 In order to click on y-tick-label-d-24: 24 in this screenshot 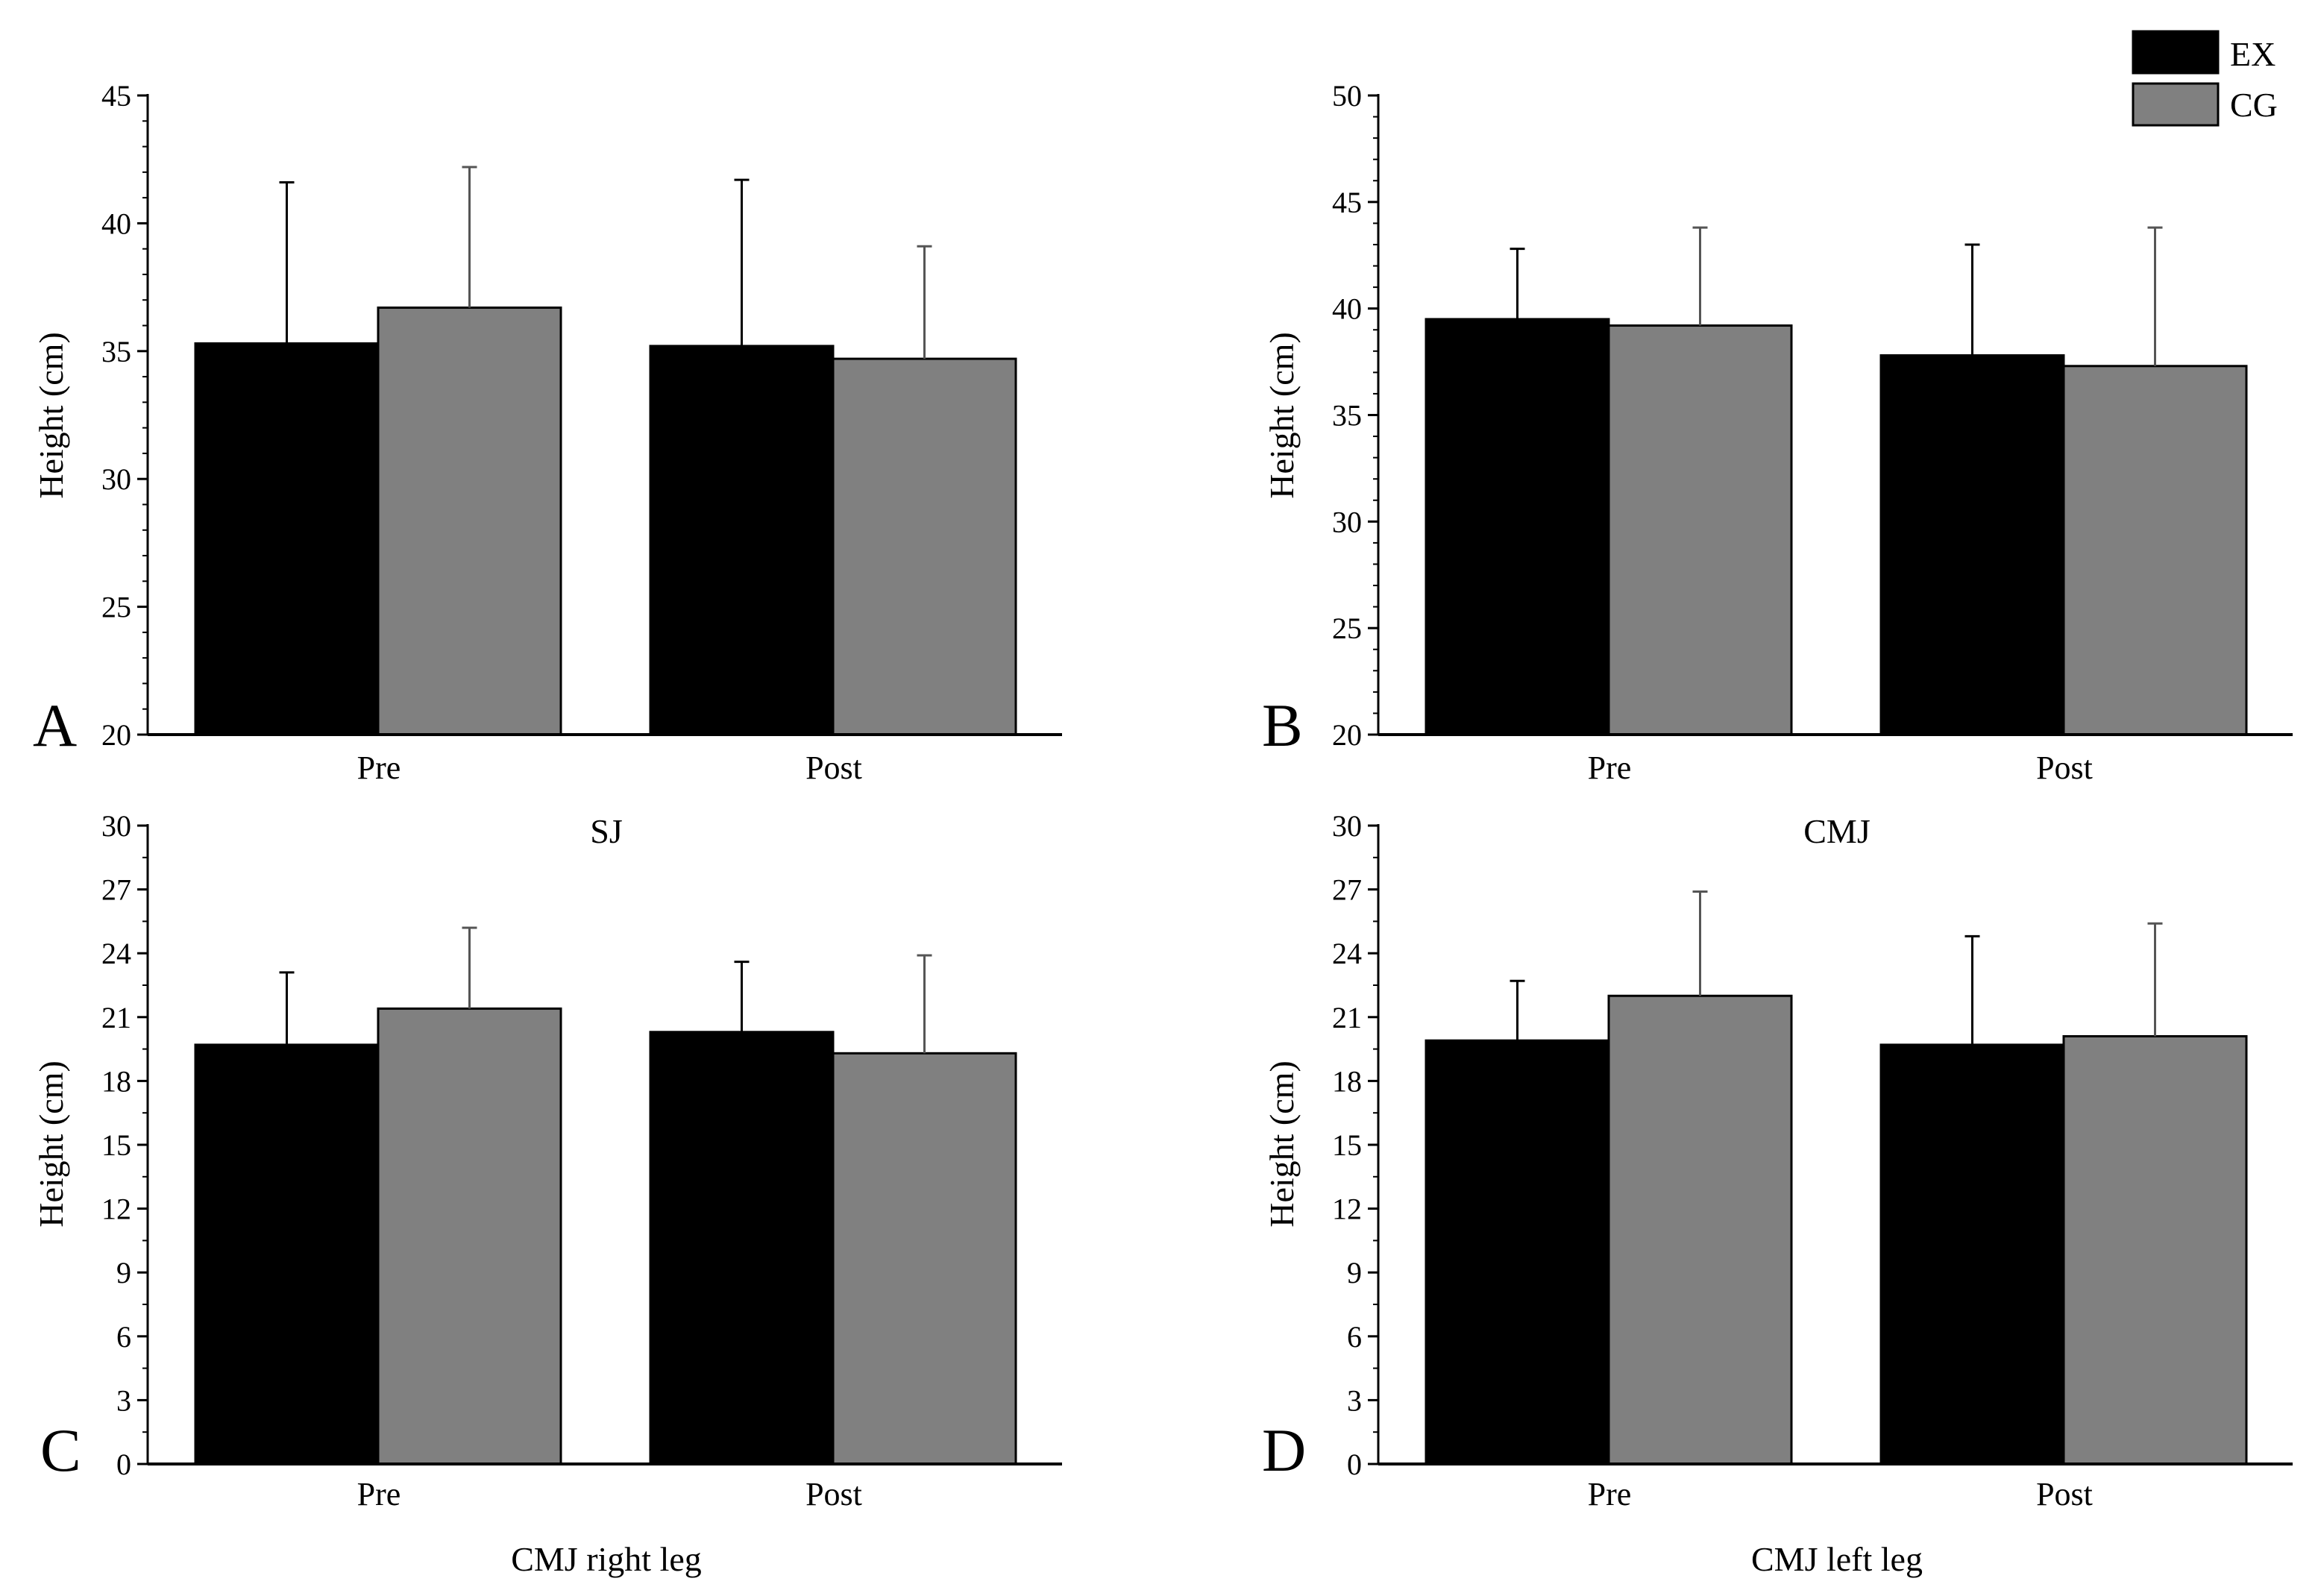, I will do `click(1347, 953)`.